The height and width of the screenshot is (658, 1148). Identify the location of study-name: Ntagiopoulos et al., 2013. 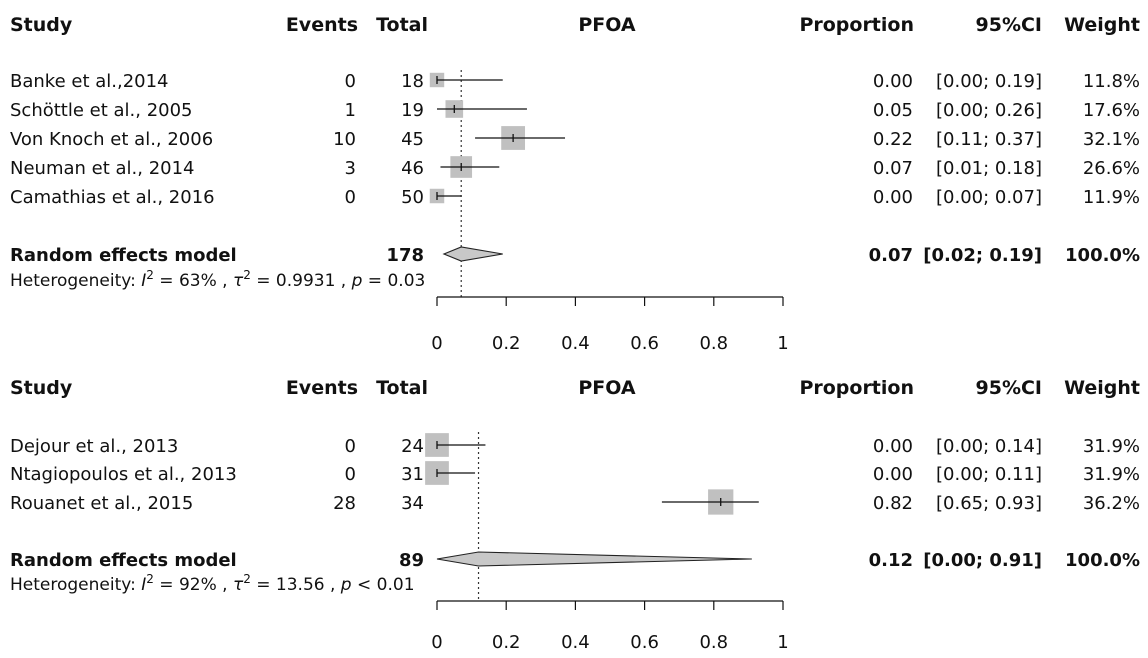
(123, 474).